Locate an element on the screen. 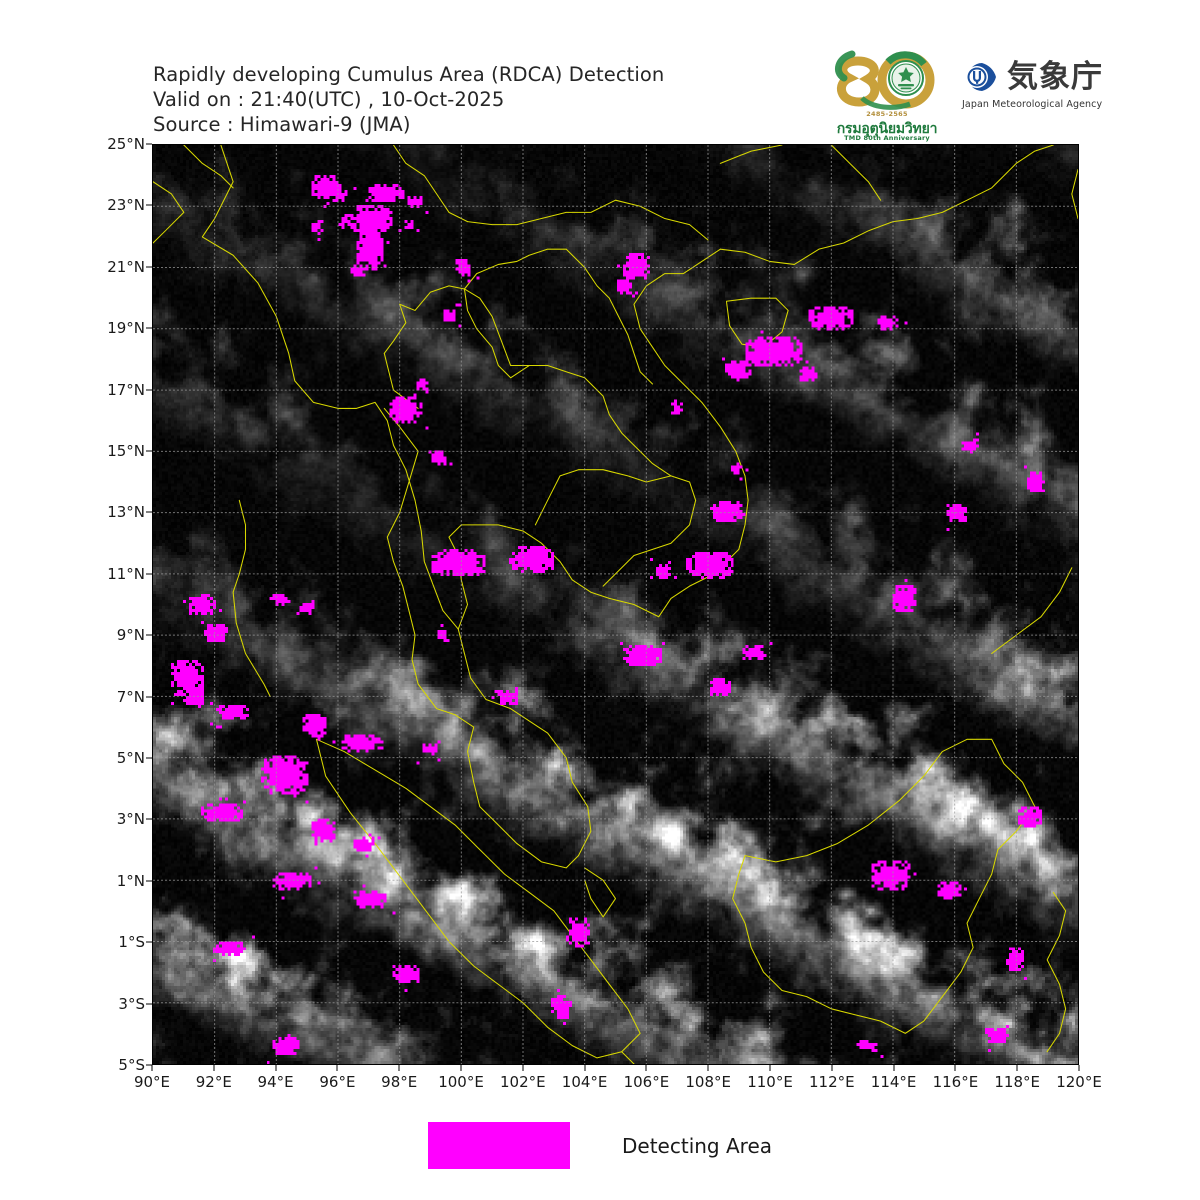 Image resolution: width=1200 pixels, height=1200 pixels. jma-logo-english-name: Japan Meteorological Agency is located at coordinates (1032, 104).